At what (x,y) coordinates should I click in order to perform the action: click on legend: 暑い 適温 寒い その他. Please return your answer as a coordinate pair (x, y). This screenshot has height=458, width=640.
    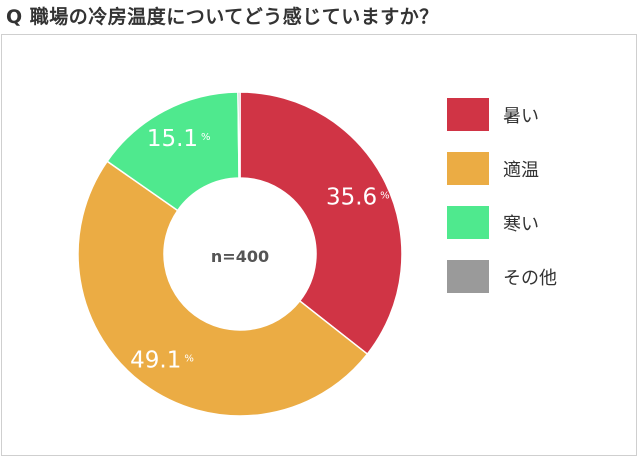
    Looking at the image, I should click on (502, 204).